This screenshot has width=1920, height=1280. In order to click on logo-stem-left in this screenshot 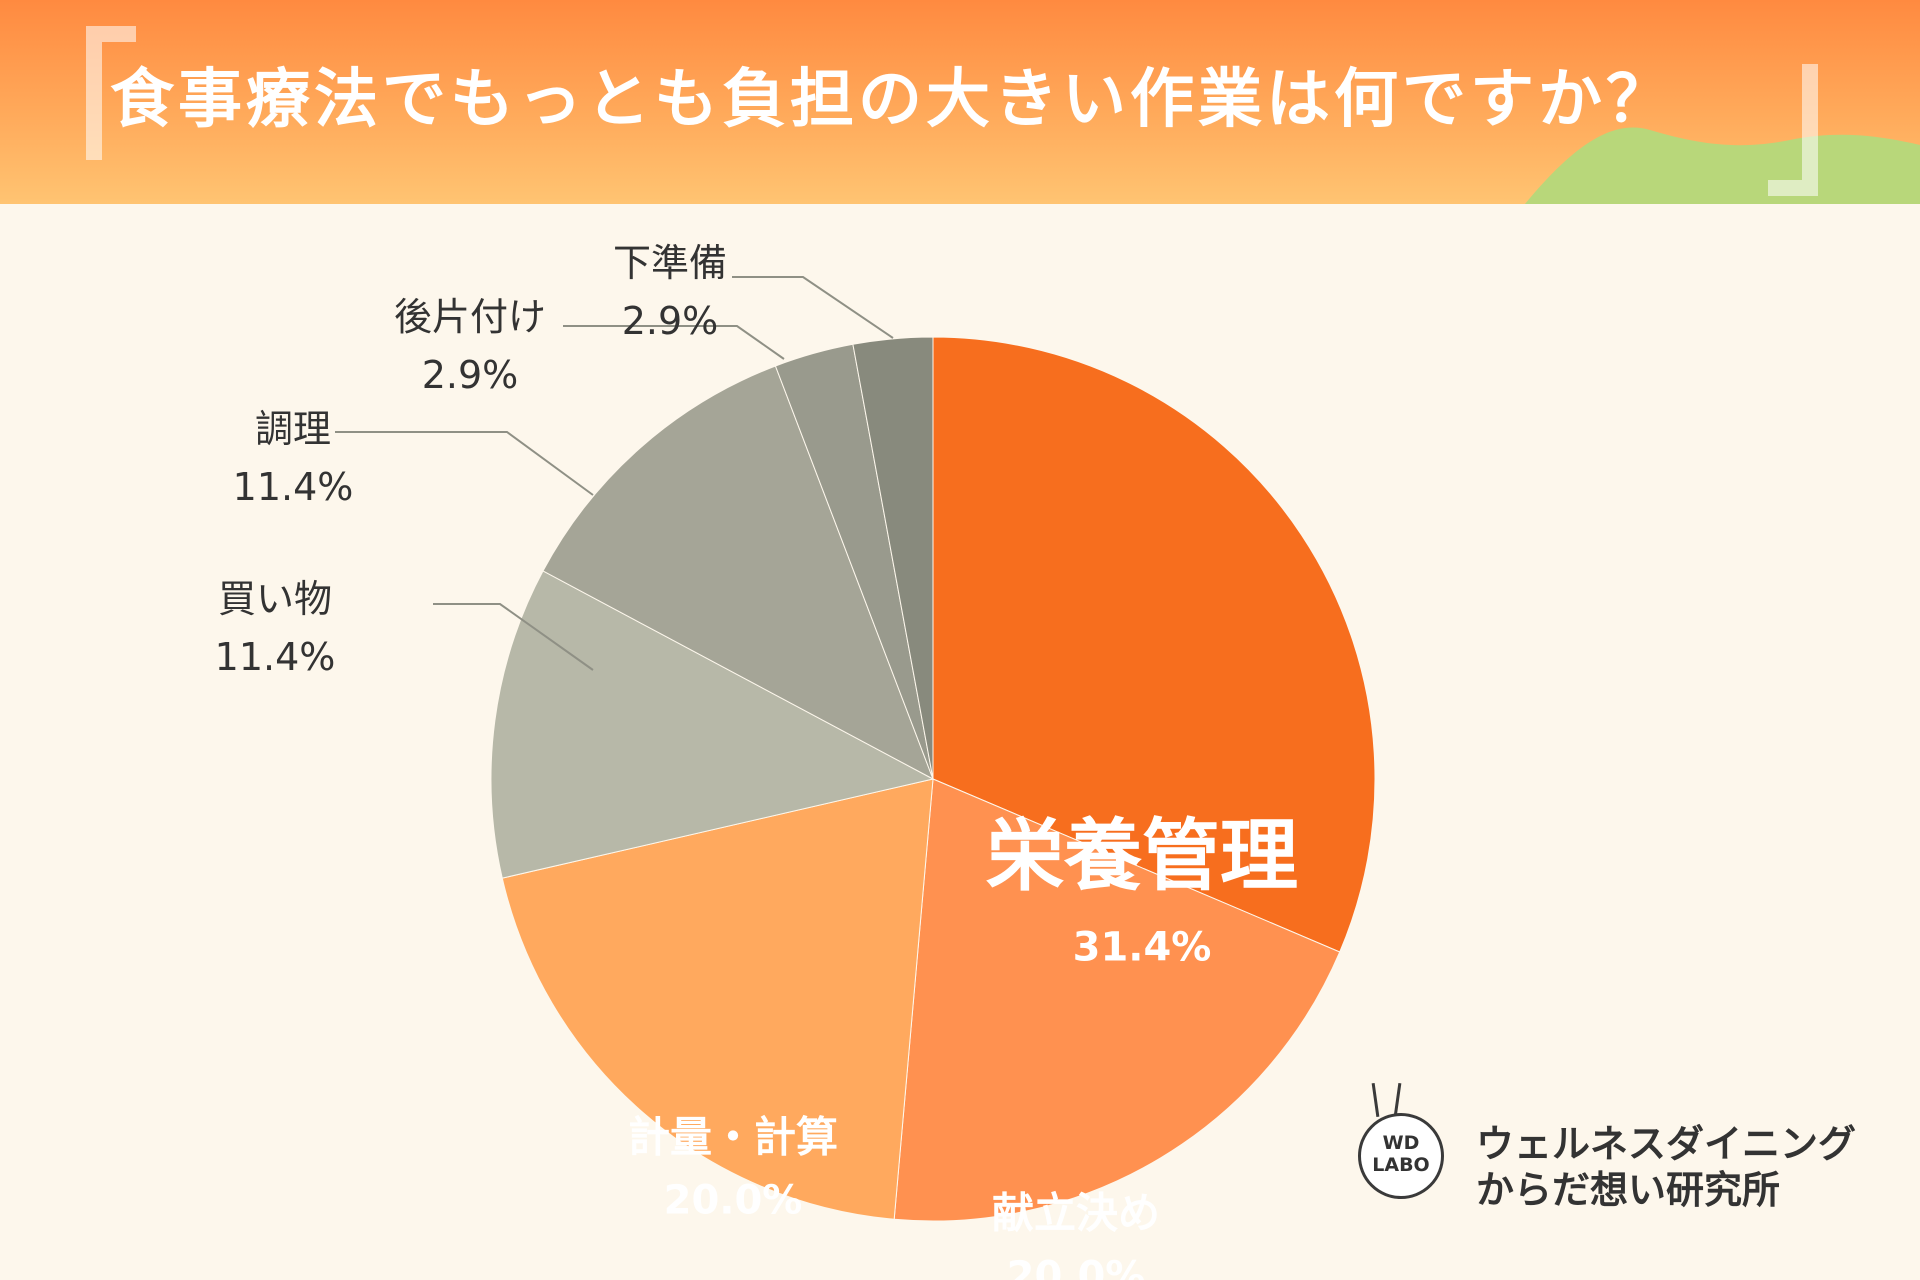, I will do `click(1375, 1100)`.